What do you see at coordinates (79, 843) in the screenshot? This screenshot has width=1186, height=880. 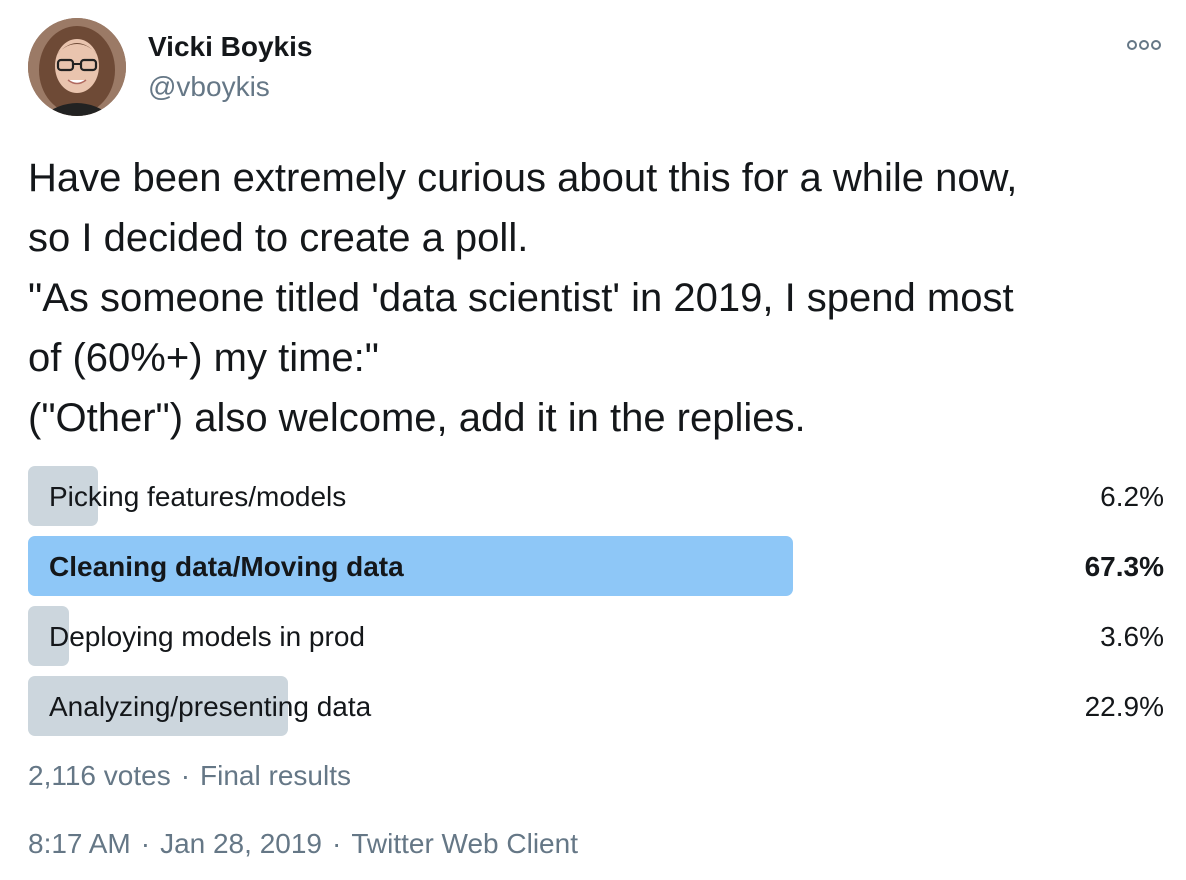 I see `tweet-time: 8:17 AM` at bounding box center [79, 843].